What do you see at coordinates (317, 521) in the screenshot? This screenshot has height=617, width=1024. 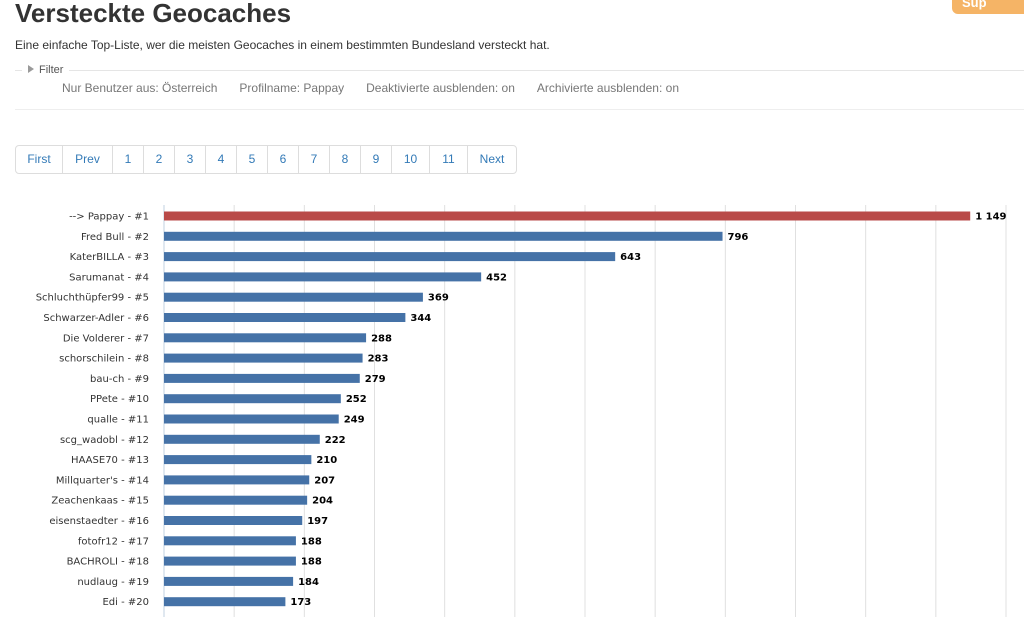 I see `value-label-16: 197` at bounding box center [317, 521].